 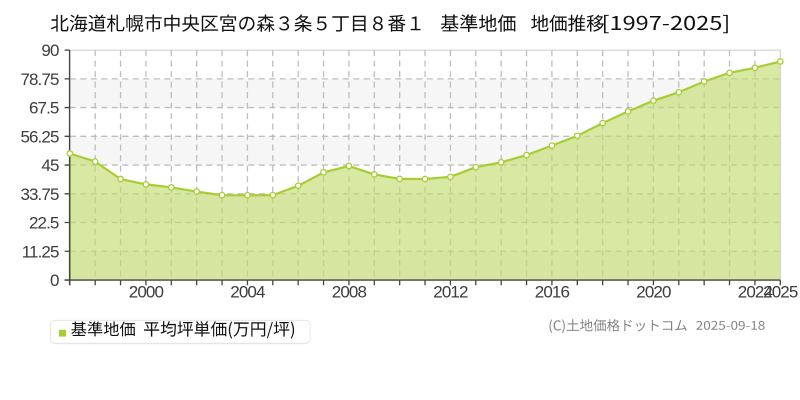 What do you see at coordinates (780, 291) in the screenshot?
I see `svg-text: 2025` at bounding box center [780, 291].